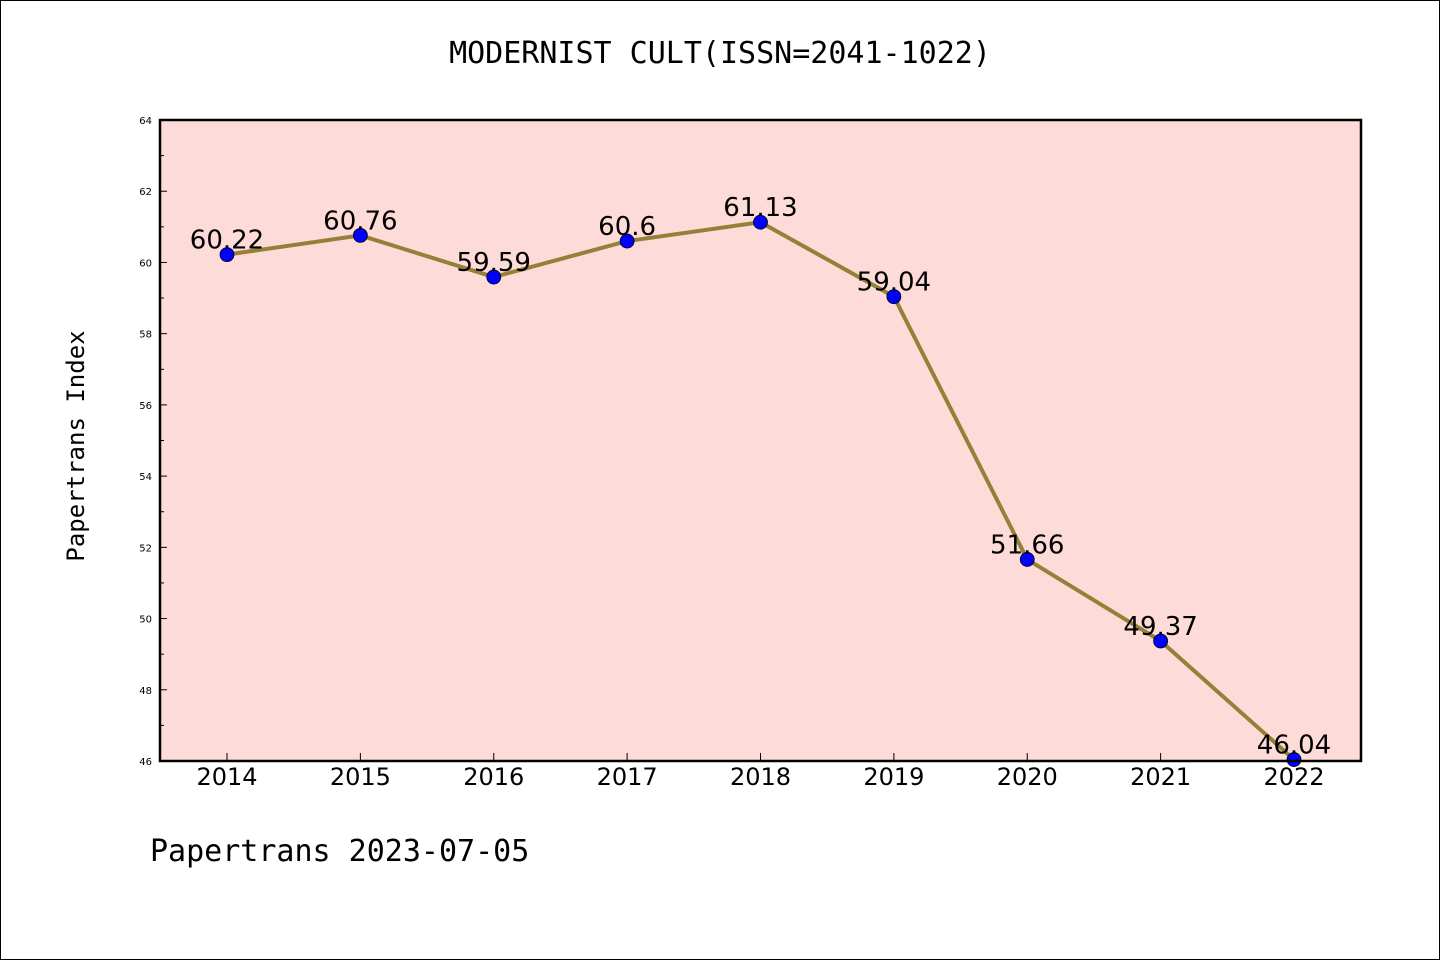 The image size is (1440, 960). Describe the element at coordinates (145, 762) in the screenshot. I see `y-tick-label: 46` at that location.